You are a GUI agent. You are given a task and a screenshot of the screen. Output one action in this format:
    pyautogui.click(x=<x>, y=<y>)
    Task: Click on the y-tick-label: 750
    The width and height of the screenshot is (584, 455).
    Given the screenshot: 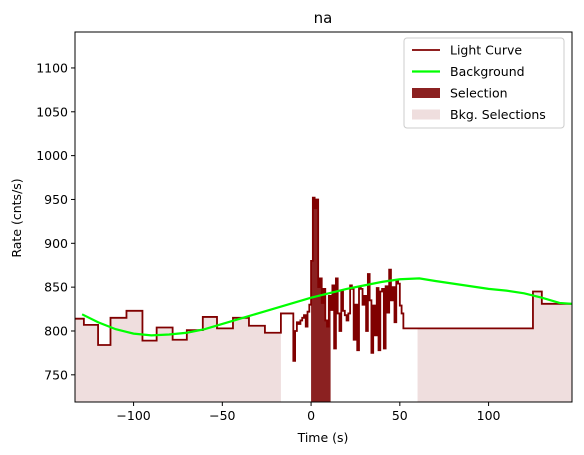 What is the action you would take?
    pyautogui.click(x=56, y=374)
    